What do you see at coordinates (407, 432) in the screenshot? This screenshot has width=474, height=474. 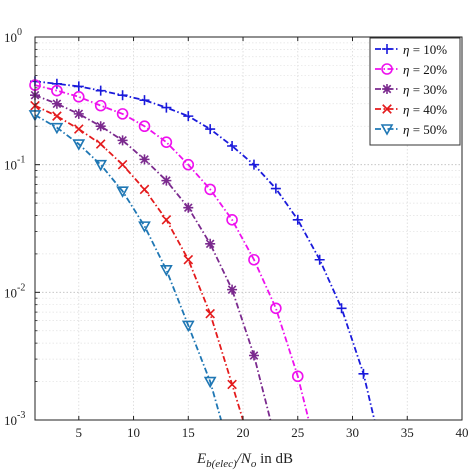 I see `x-tick-label: 35` at bounding box center [407, 432].